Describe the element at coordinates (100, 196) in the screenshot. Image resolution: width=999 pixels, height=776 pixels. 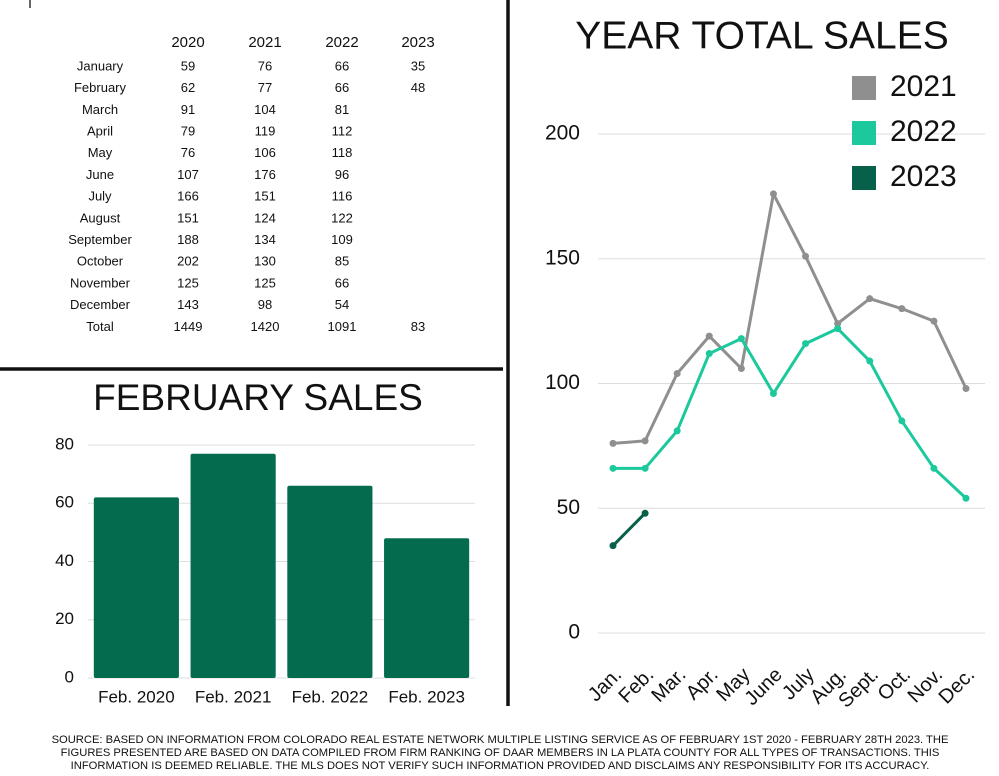
I see `row-label: July` at that location.